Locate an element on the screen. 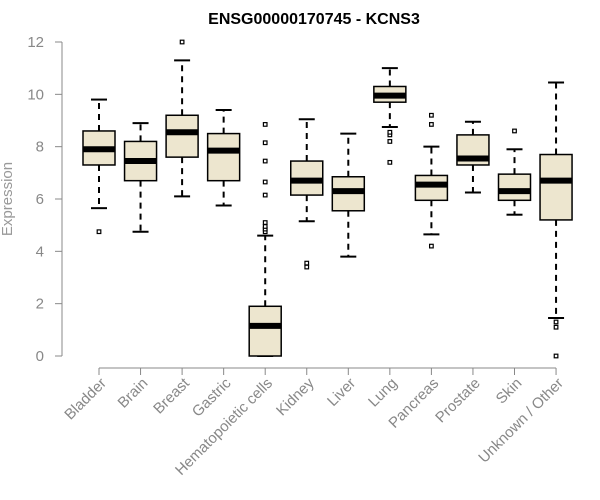  box-liver is located at coordinates (348, 195).